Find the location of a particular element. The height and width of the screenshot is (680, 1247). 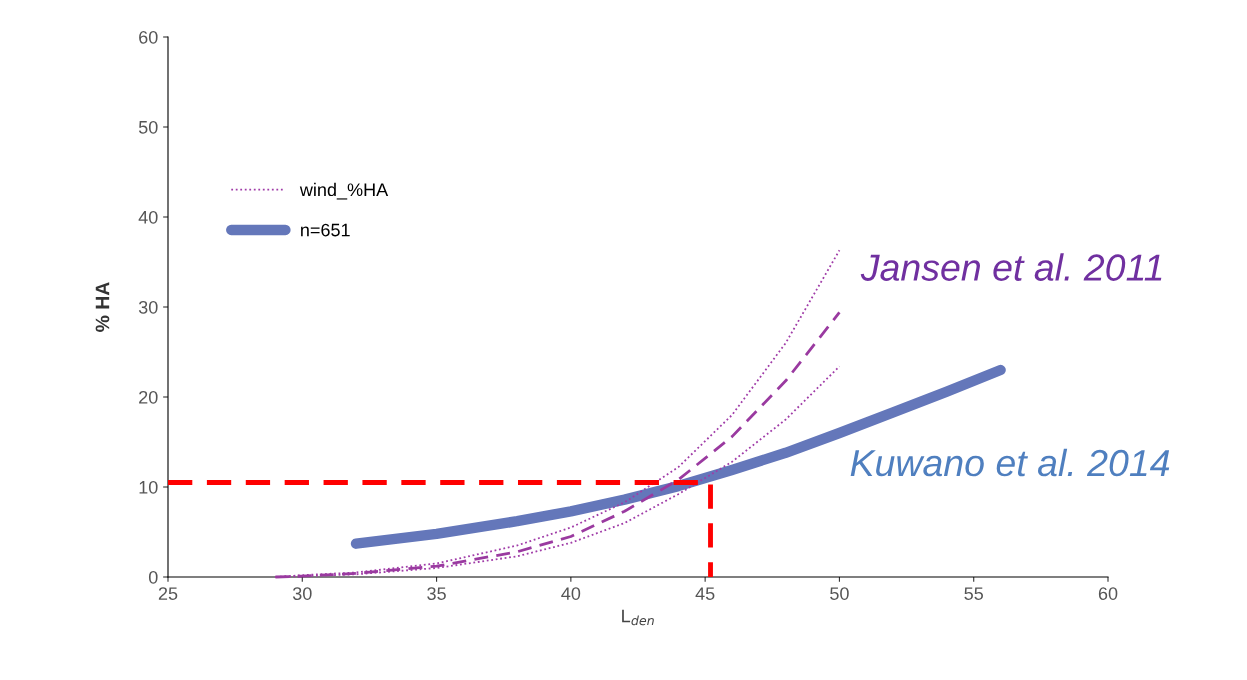

x-tick-label: 45 is located at coordinates (705, 593).